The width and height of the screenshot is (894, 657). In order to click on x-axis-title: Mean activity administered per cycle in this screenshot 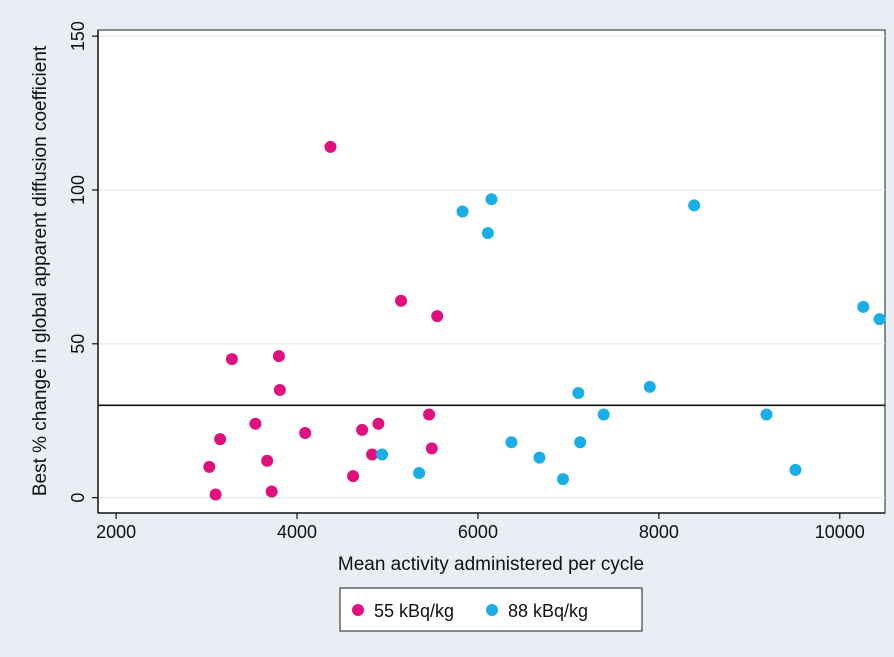, I will do `click(491, 564)`.